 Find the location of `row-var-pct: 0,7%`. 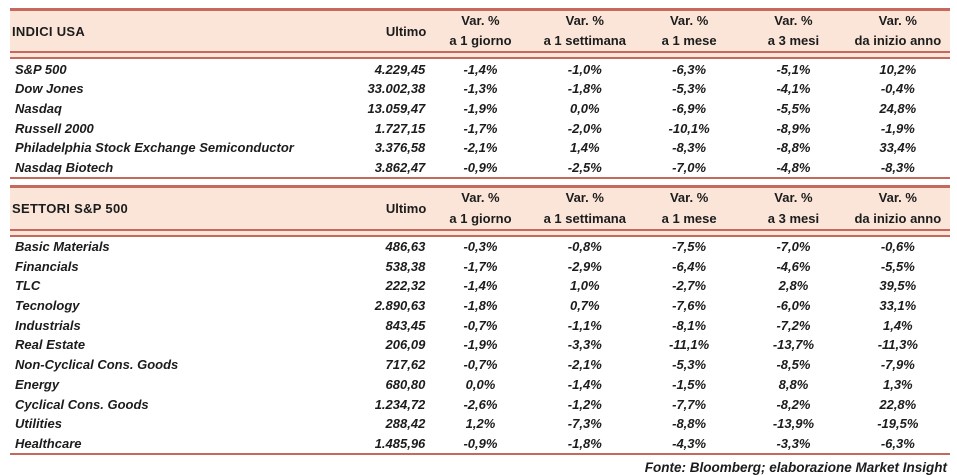

row-var-pct: 0,7% is located at coordinates (584, 306).